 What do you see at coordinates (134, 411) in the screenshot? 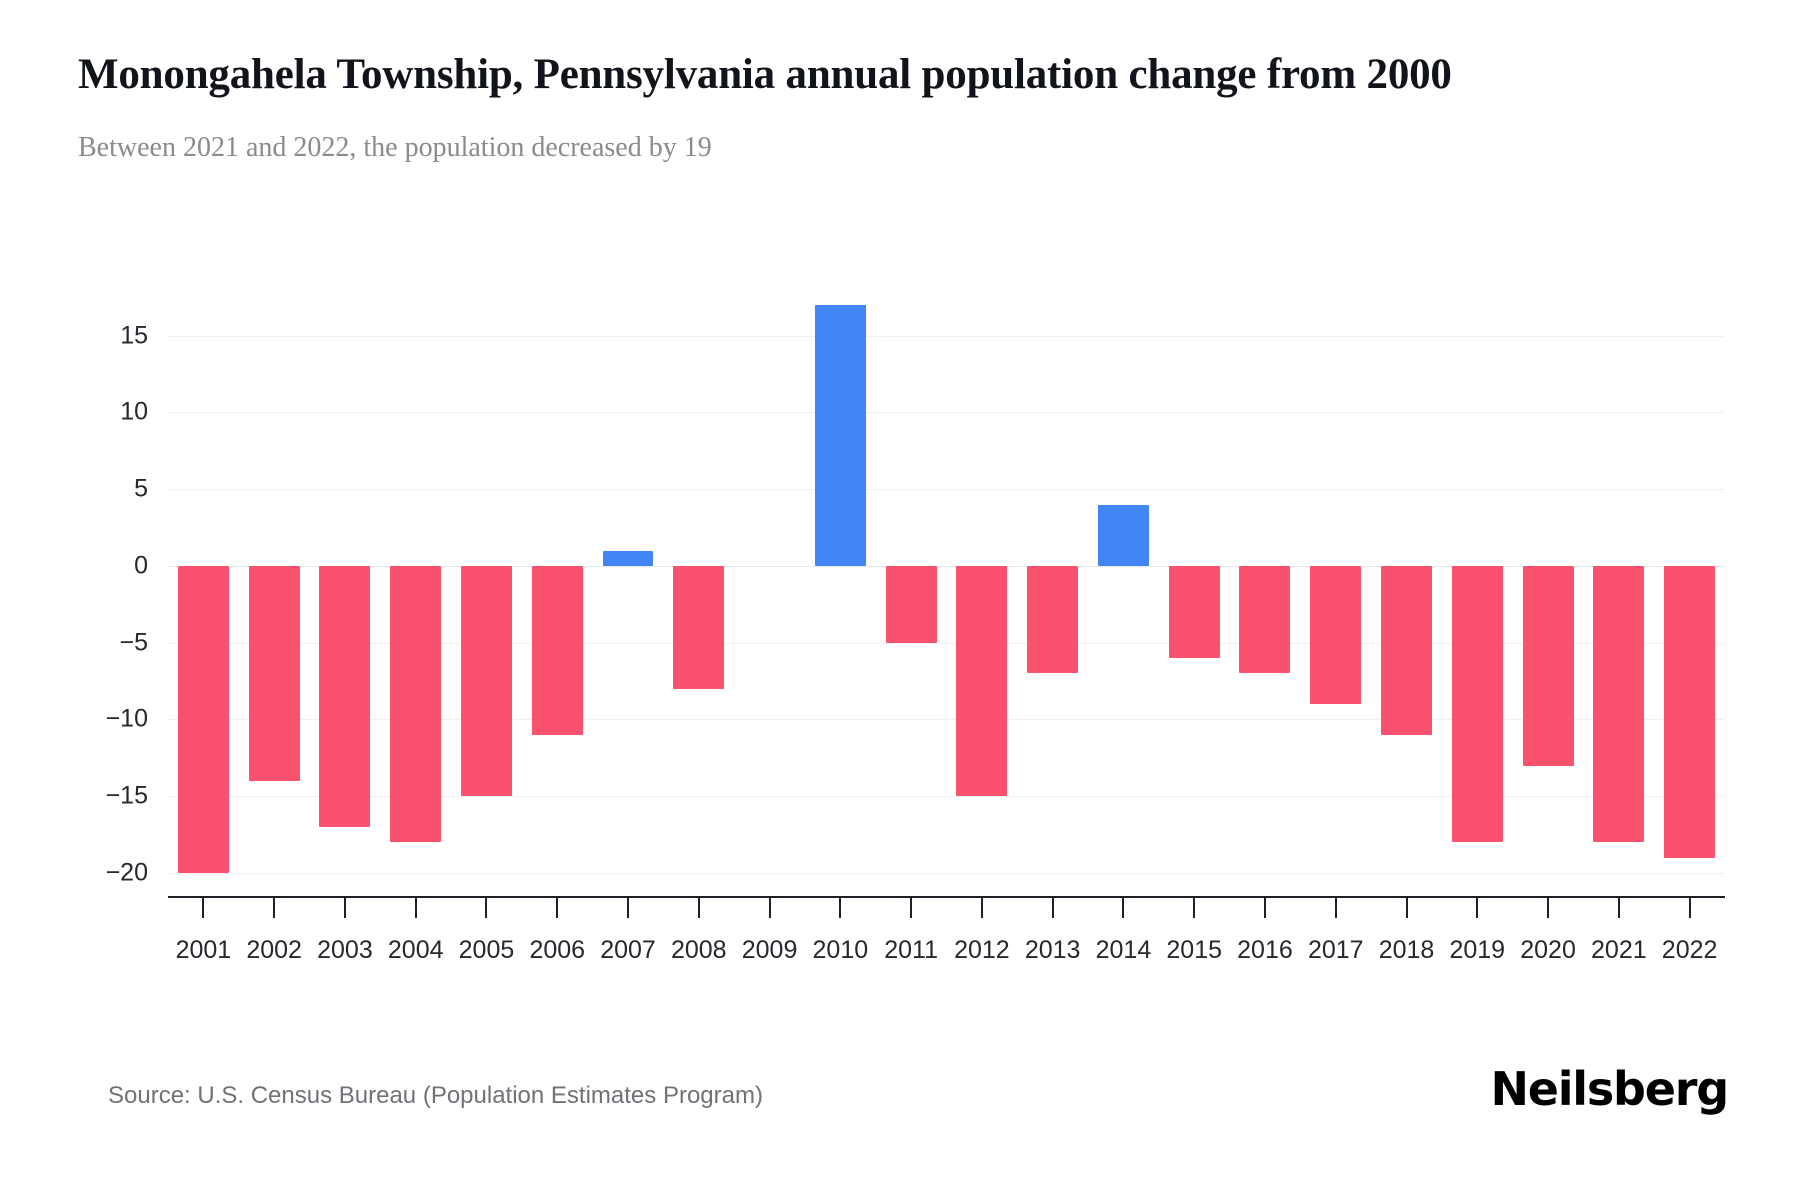
I see `y-tick-label: 10` at bounding box center [134, 411].